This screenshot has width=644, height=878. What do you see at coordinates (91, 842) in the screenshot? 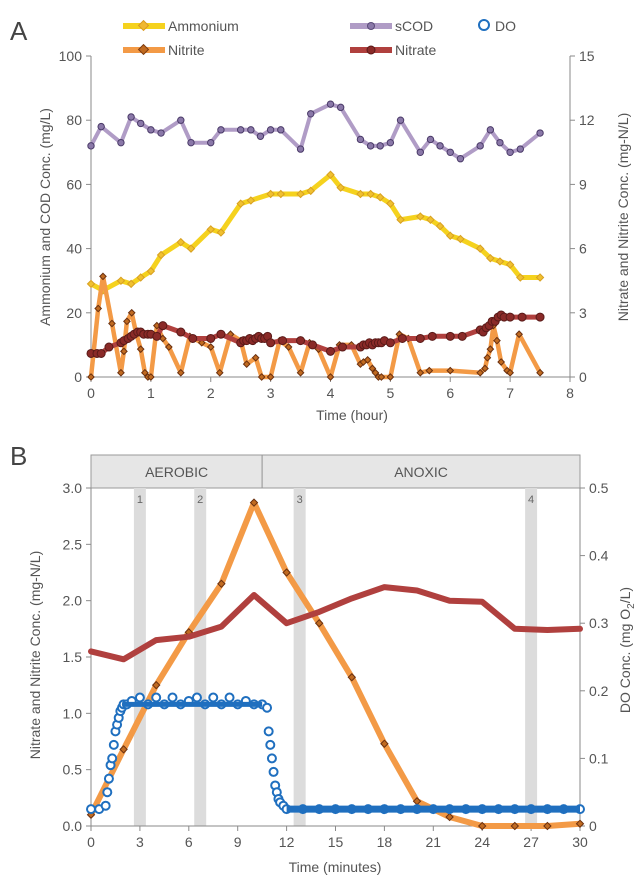
I see `panel-b-x-tick-label: 0` at bounding box center [91, 842].